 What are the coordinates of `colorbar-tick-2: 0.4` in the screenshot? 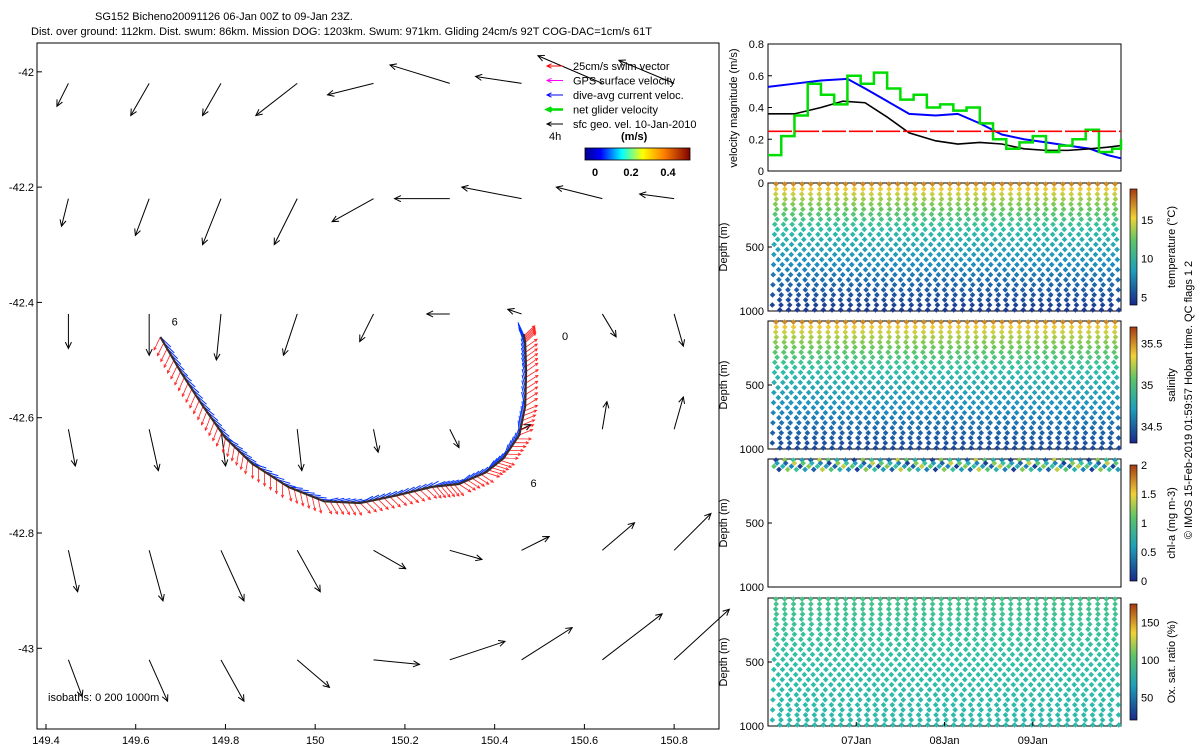 It's located at (668, 173).